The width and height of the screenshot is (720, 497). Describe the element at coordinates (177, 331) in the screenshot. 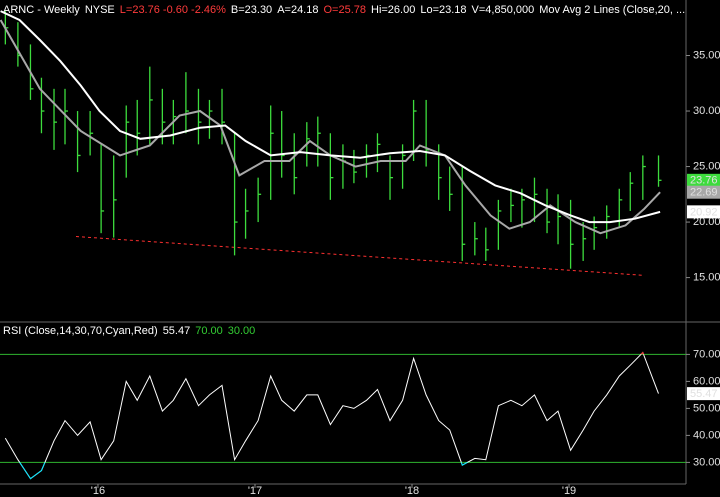

I see `title-part: 55.47` at that location.